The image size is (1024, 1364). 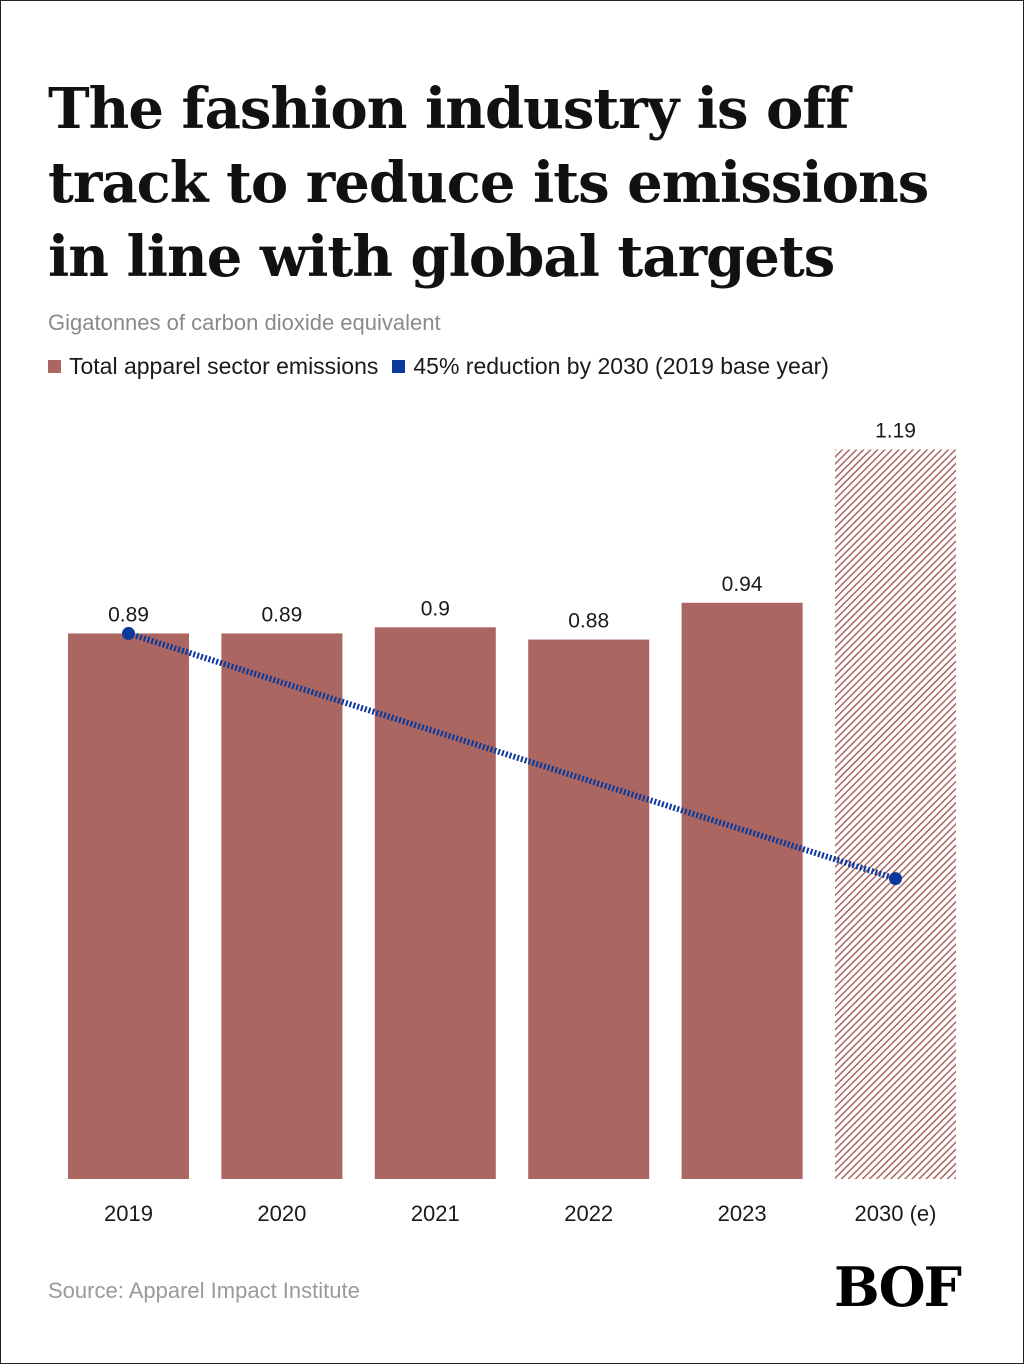 I want to click on x-tick-label: 2020, so click(x=281, y=1213).